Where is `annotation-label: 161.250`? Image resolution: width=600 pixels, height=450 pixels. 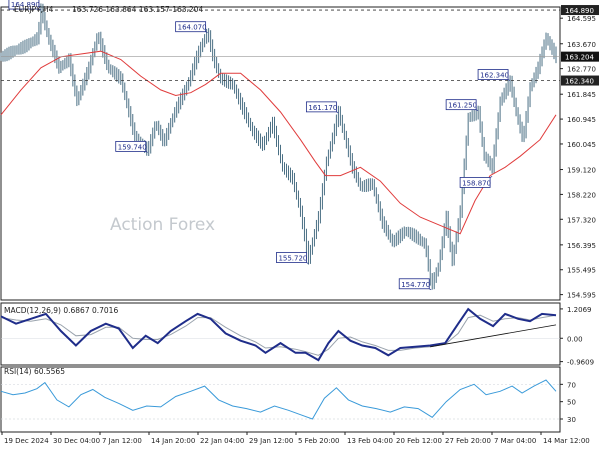 annotation-label: 161.250 is located at coordinates (462, 106).